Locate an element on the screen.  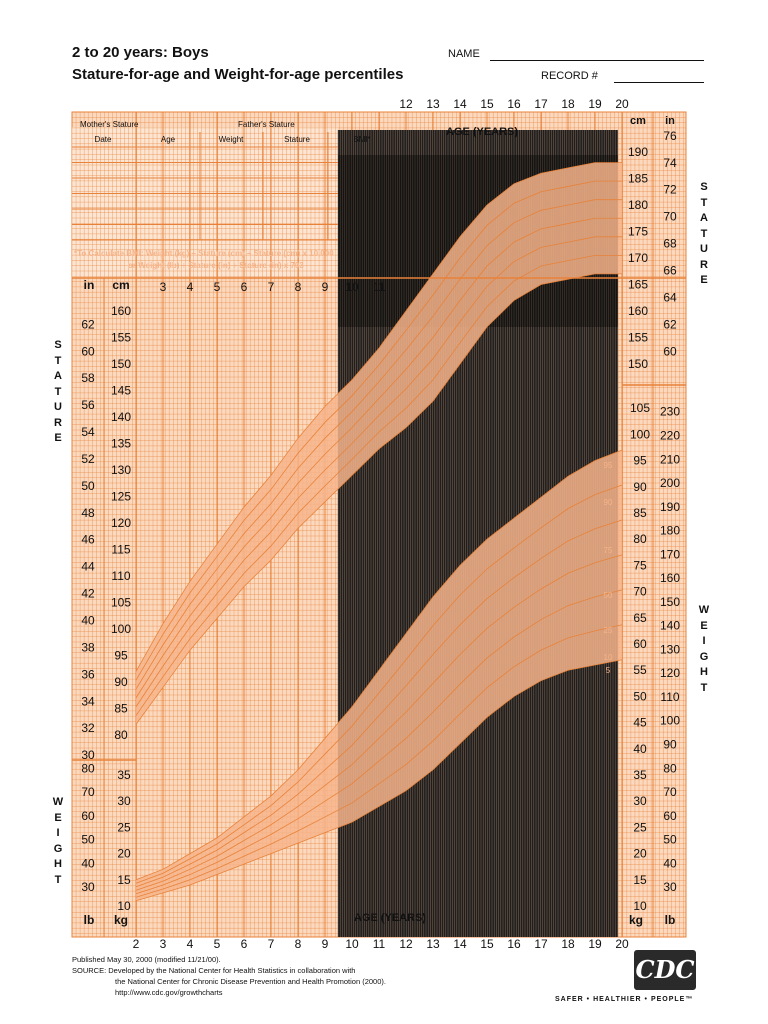
record-field is located at coordinates (659, 82).